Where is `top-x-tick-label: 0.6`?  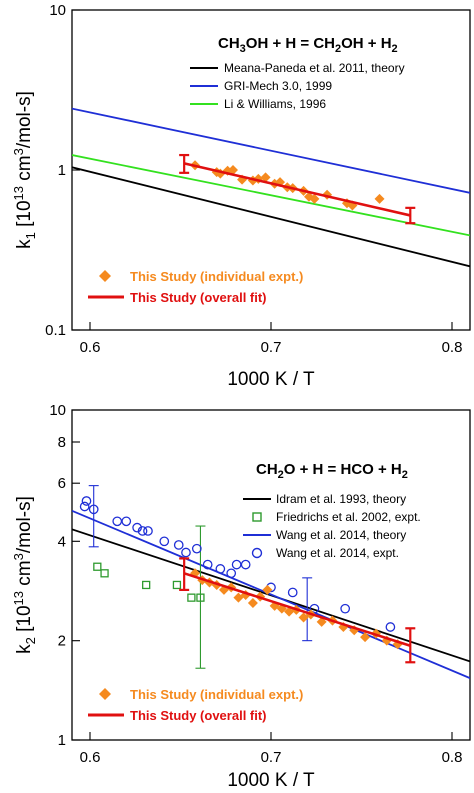
top-x-tick-label: 0.6 is located at coordinates (90, 347).